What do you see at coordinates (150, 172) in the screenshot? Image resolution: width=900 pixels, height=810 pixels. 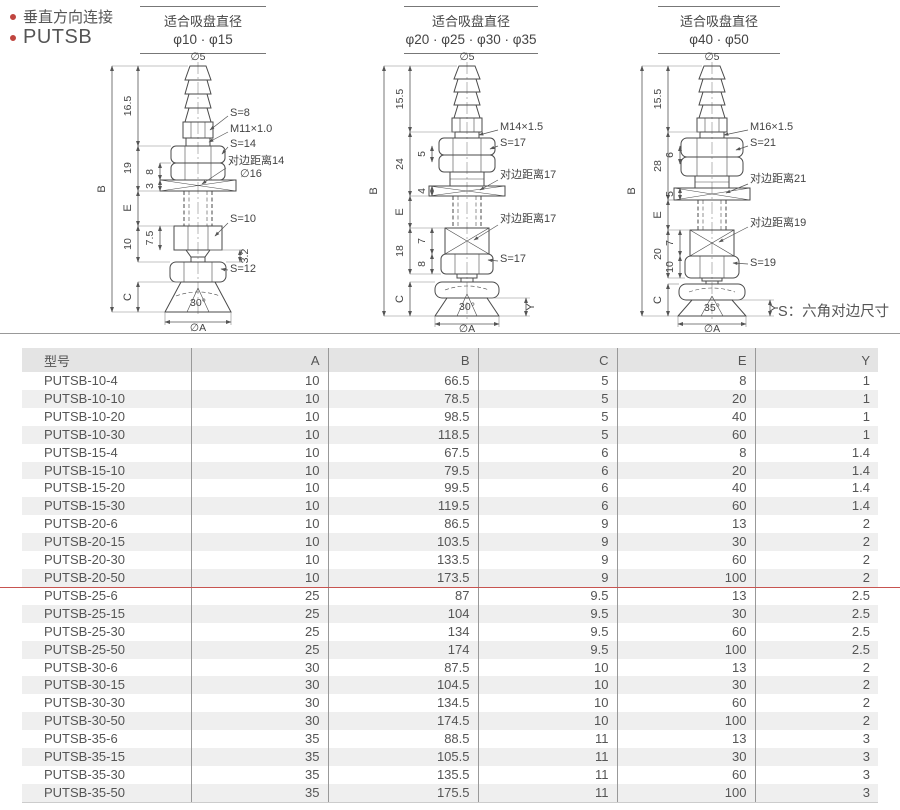 I see `dim-8: 8` at bounding box center [150, 172].